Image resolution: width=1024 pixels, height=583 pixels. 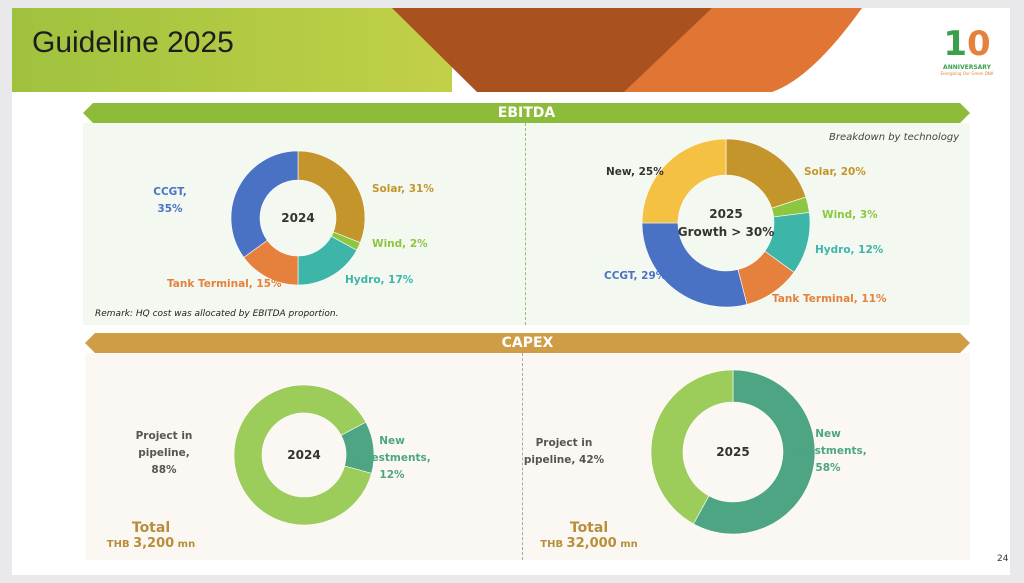 What do you see at coordinates (564, 451) in the screenshot?
I see `data-label: Project in pipeline, 42%` at bounding box center [564, 451].